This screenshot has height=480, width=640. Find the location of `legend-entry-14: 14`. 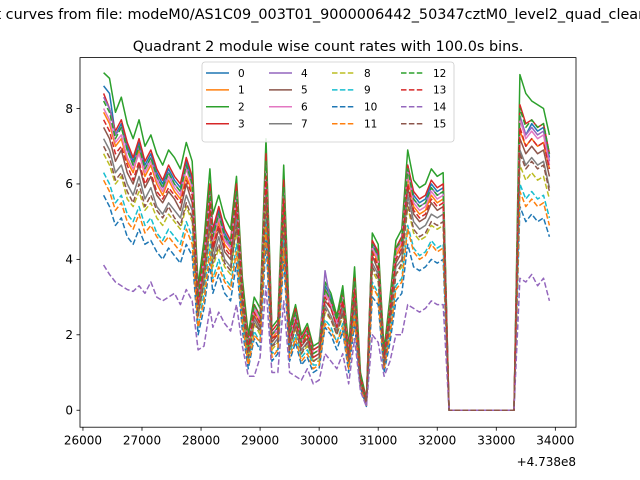

legend-entry-14: 14 is located at coordinates (424, 108).